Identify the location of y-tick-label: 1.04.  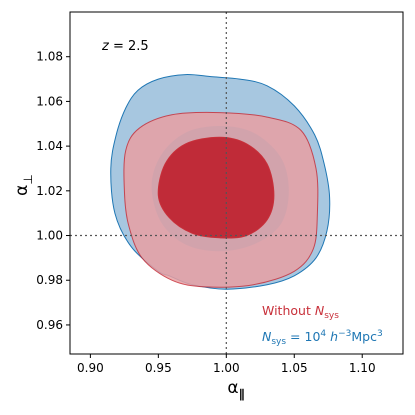
(49, 146).